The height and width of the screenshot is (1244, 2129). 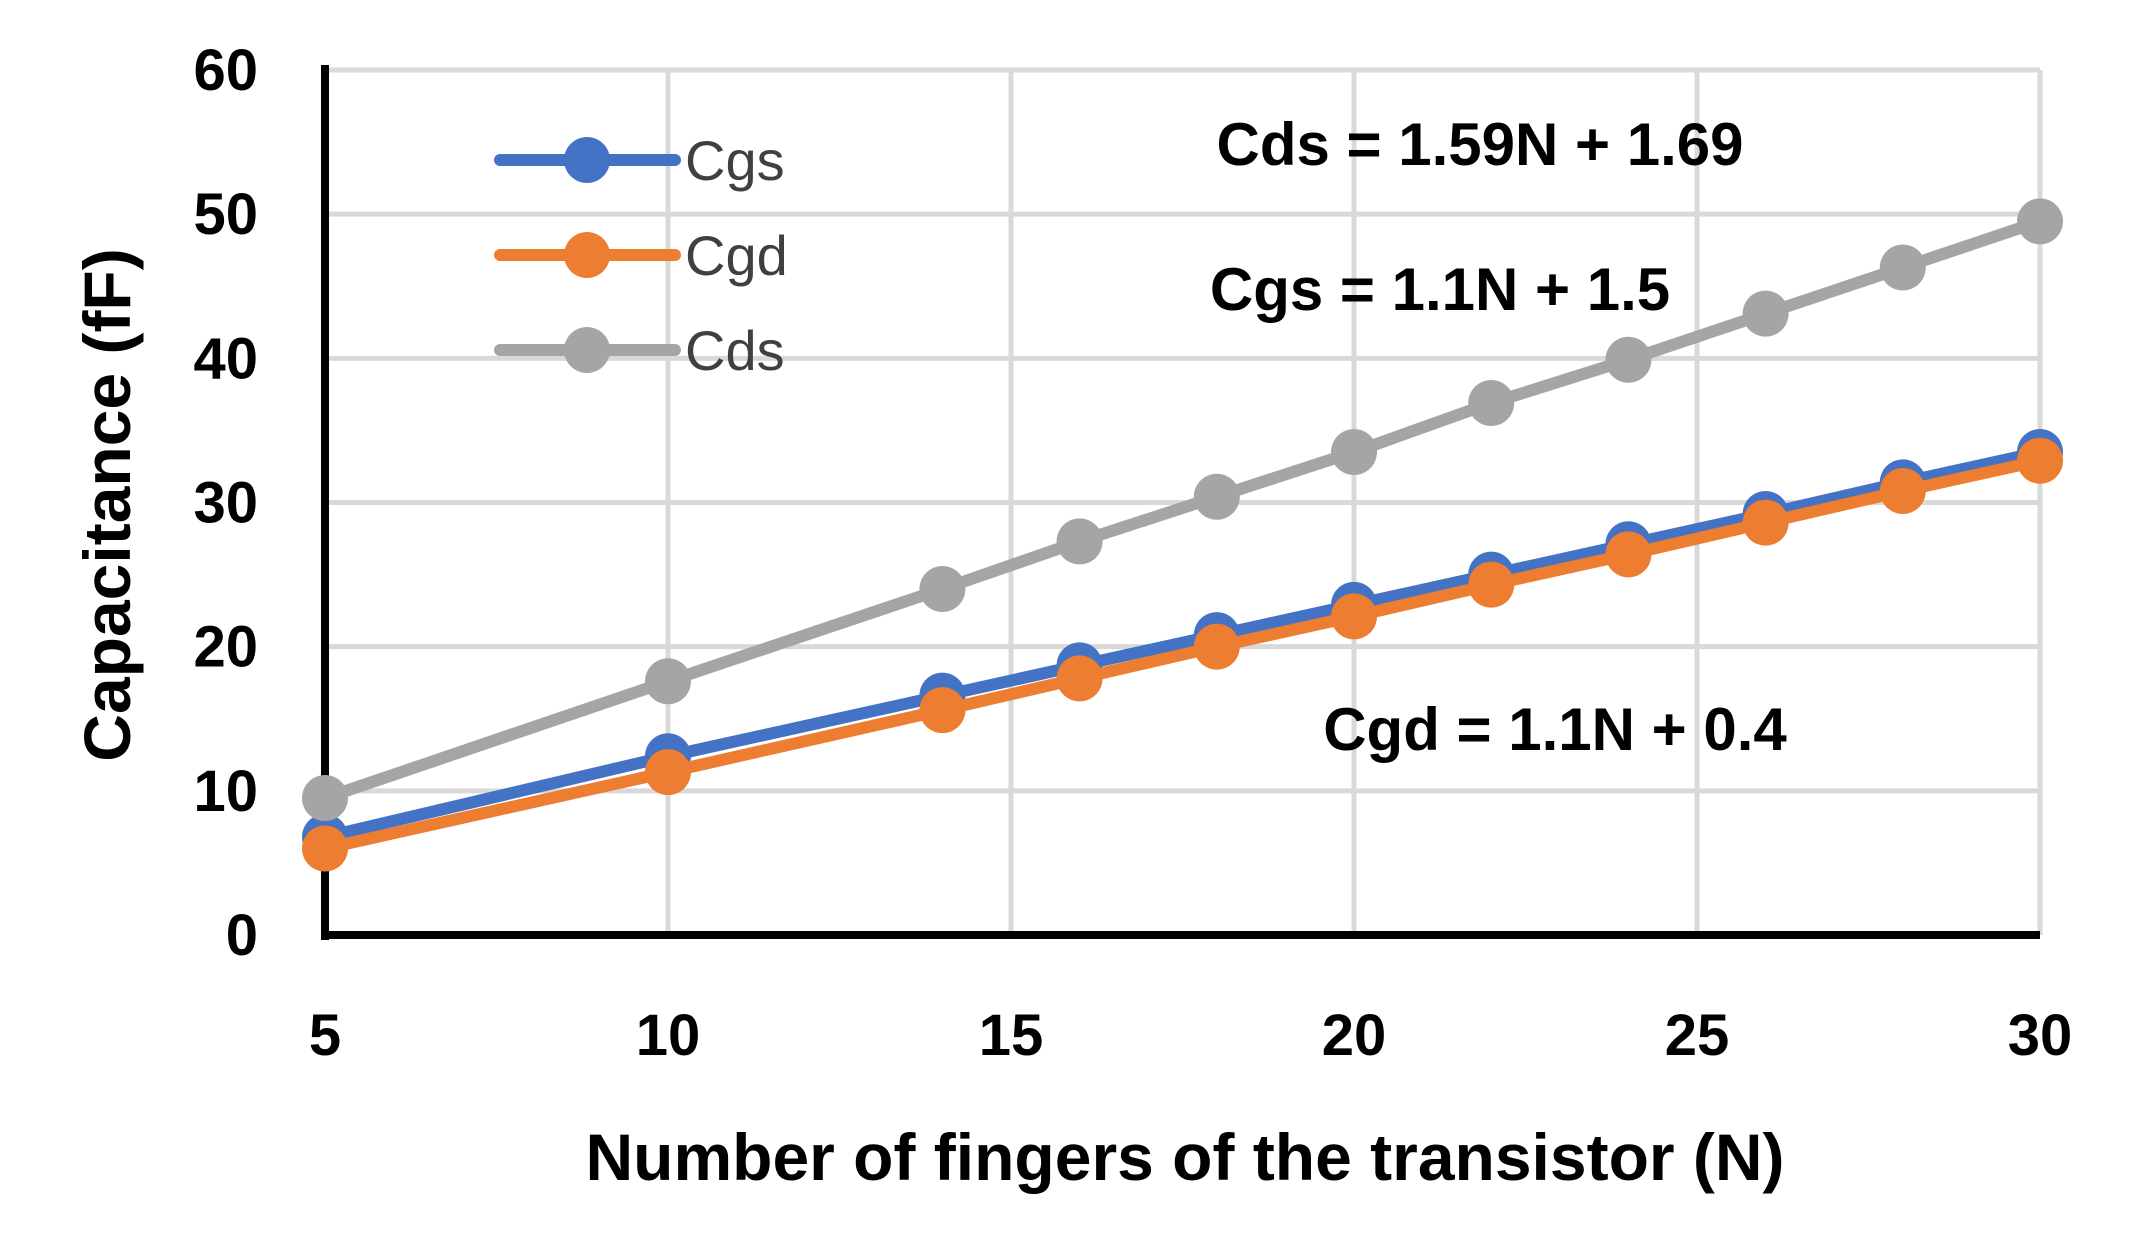 I want to click on x-tick-label: 20, so click(x=1354, y=1035).